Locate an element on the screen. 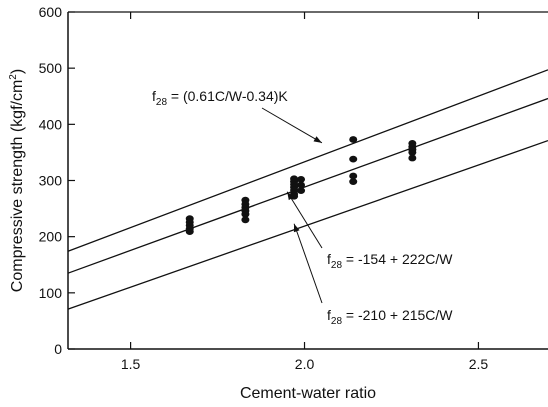 This screenshot has width=548, height=407. annotation-rest: = -210 + 215C/W is located at coordinates (397, 315).